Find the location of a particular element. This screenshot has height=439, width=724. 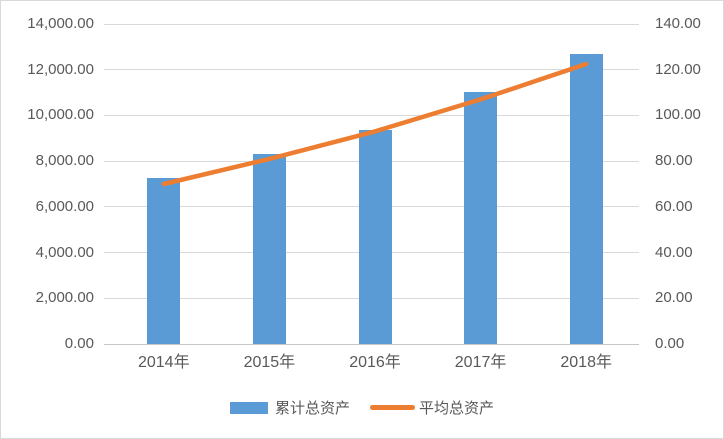

y-axis-left-tick: 2,000.00 is located at coordinates (64, 298).